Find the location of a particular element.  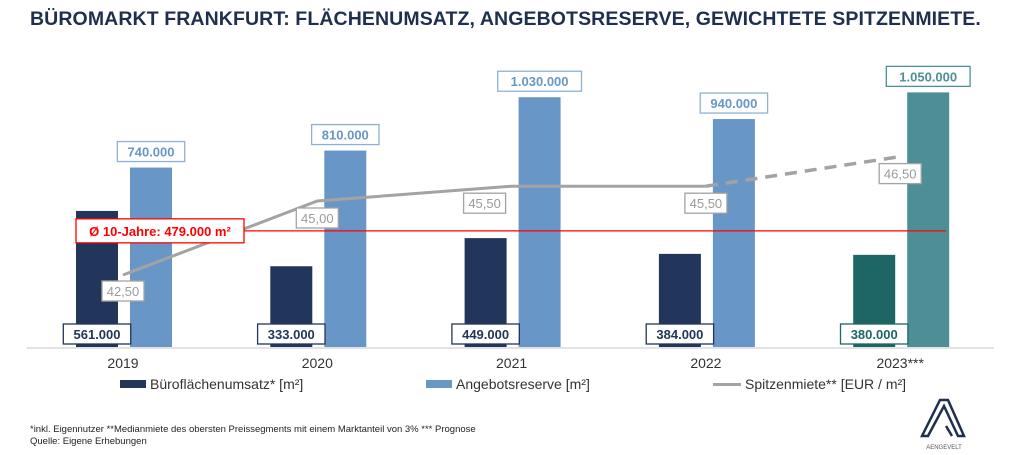

x-tick-label: 2022 is located at coordinates (705, 363).